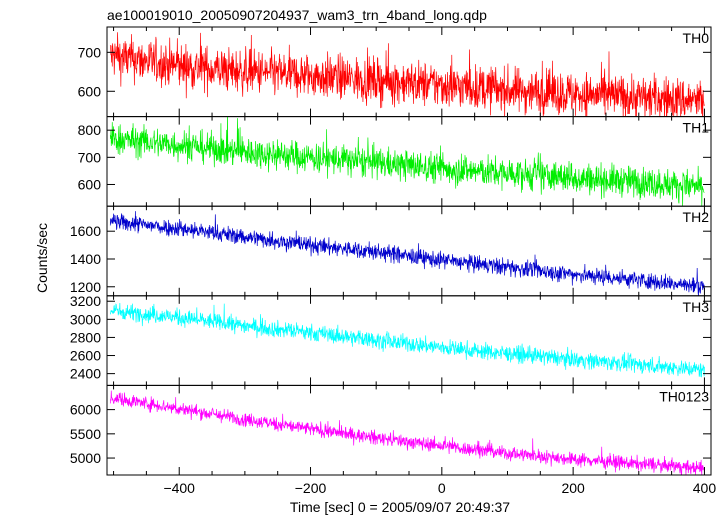  I want to click on y-tick-label: 1600, so click(85, 231).